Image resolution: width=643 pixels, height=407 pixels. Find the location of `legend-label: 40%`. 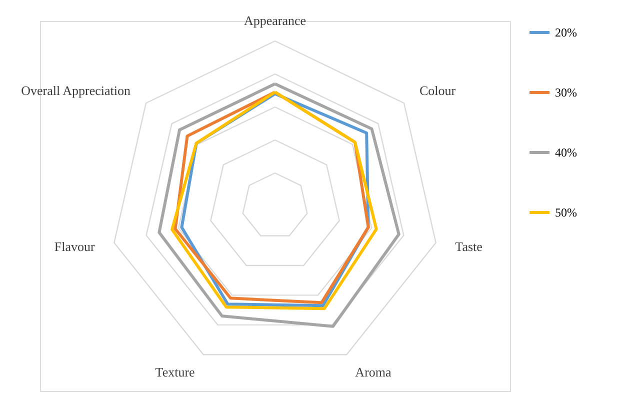

legend-label: 40% is located at coordinates (566, 153).